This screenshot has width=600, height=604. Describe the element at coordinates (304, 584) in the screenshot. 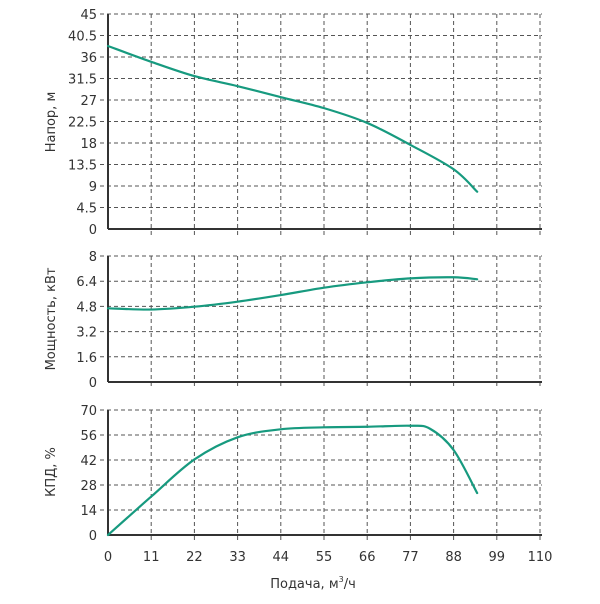

I see `x-axis-label-main: Подача, м` at that location.